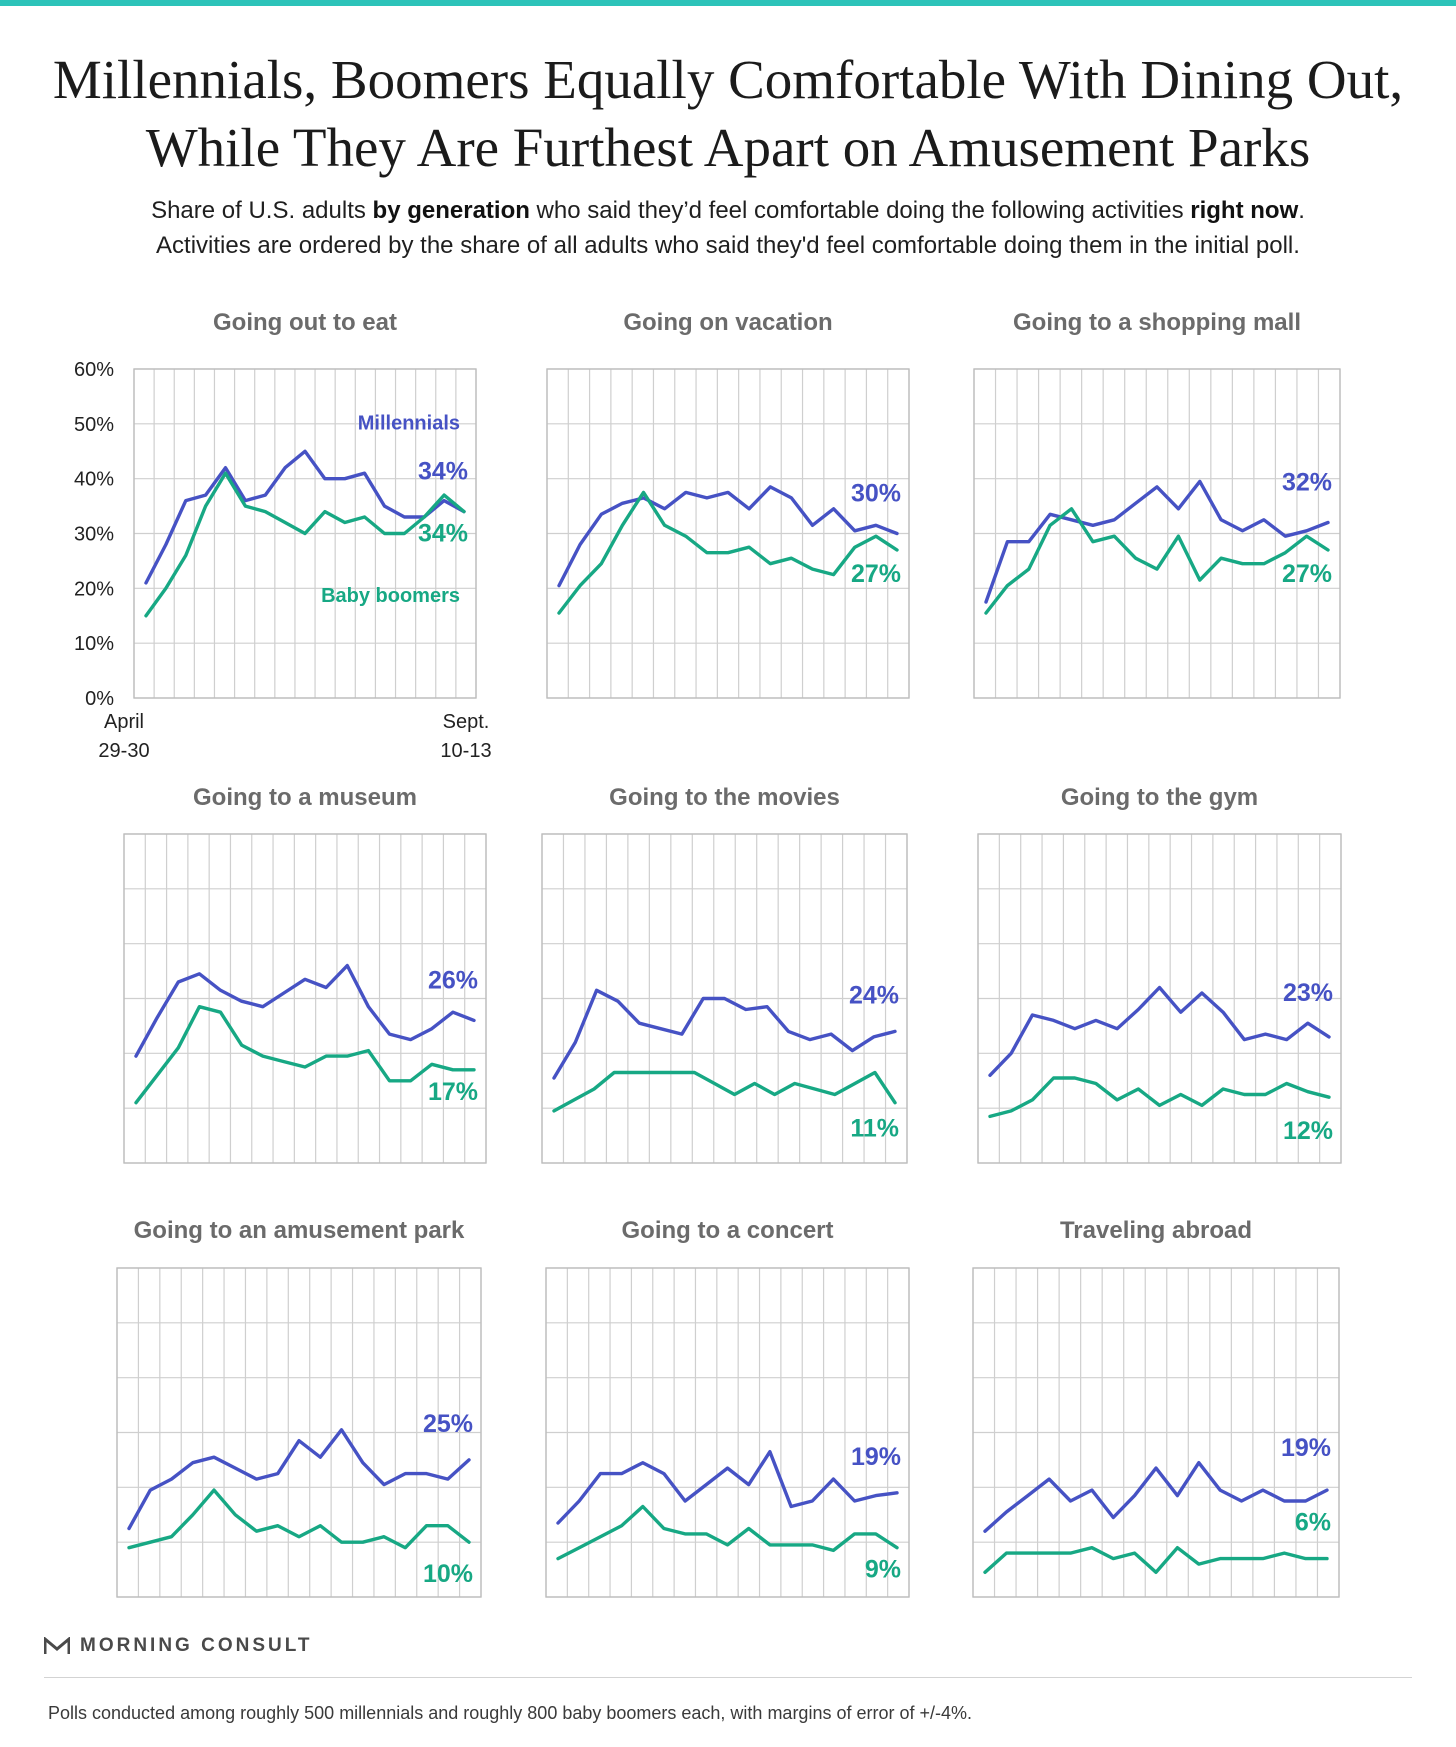 This screenshot has height=1747, width=1456. I want to click on boomers-end-label: 34%, so click(443, 534).